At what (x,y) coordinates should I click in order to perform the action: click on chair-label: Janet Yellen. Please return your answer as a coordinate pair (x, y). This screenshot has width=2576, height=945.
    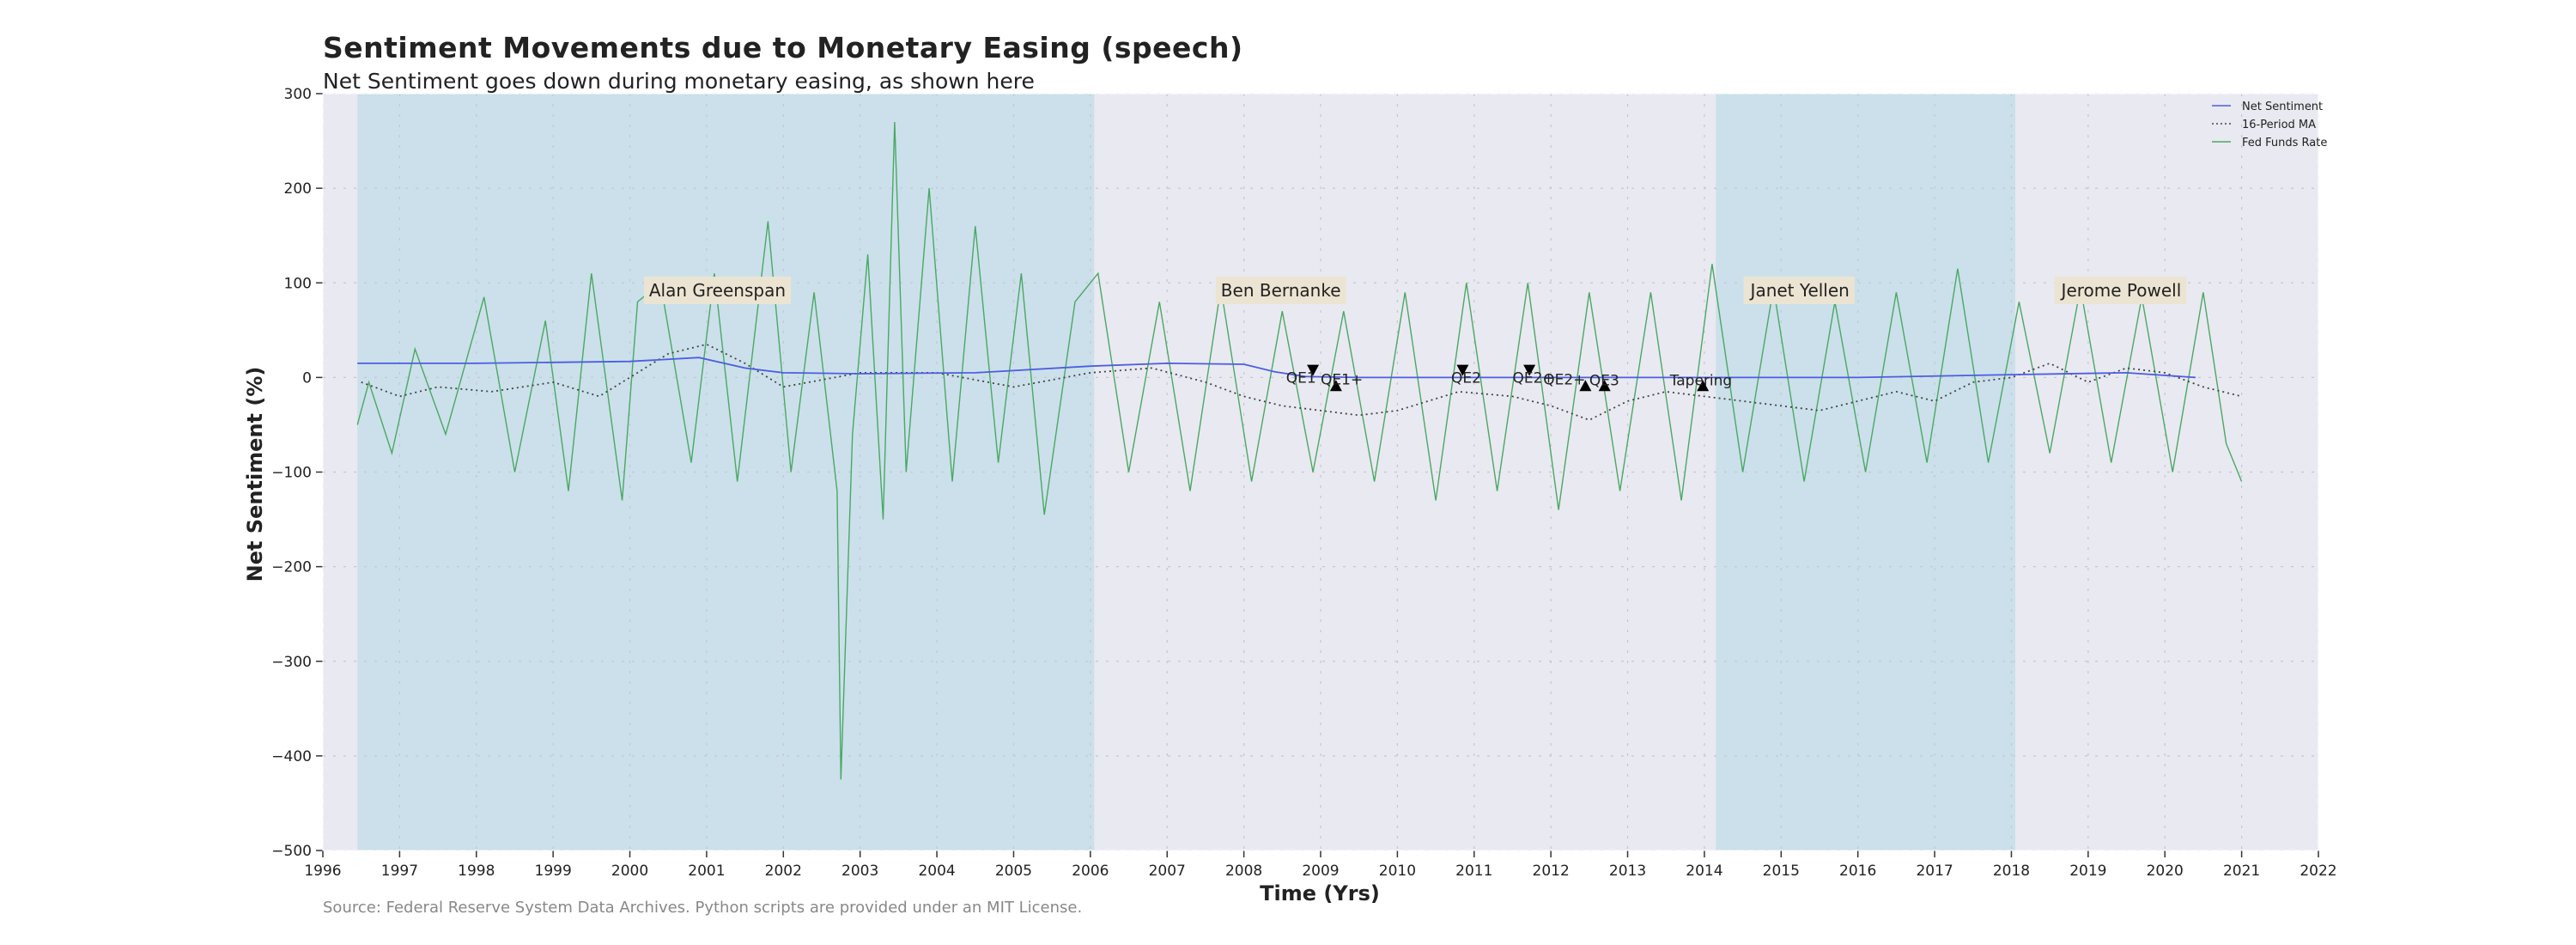
    Looking at the image, I should click on (1799, 290).